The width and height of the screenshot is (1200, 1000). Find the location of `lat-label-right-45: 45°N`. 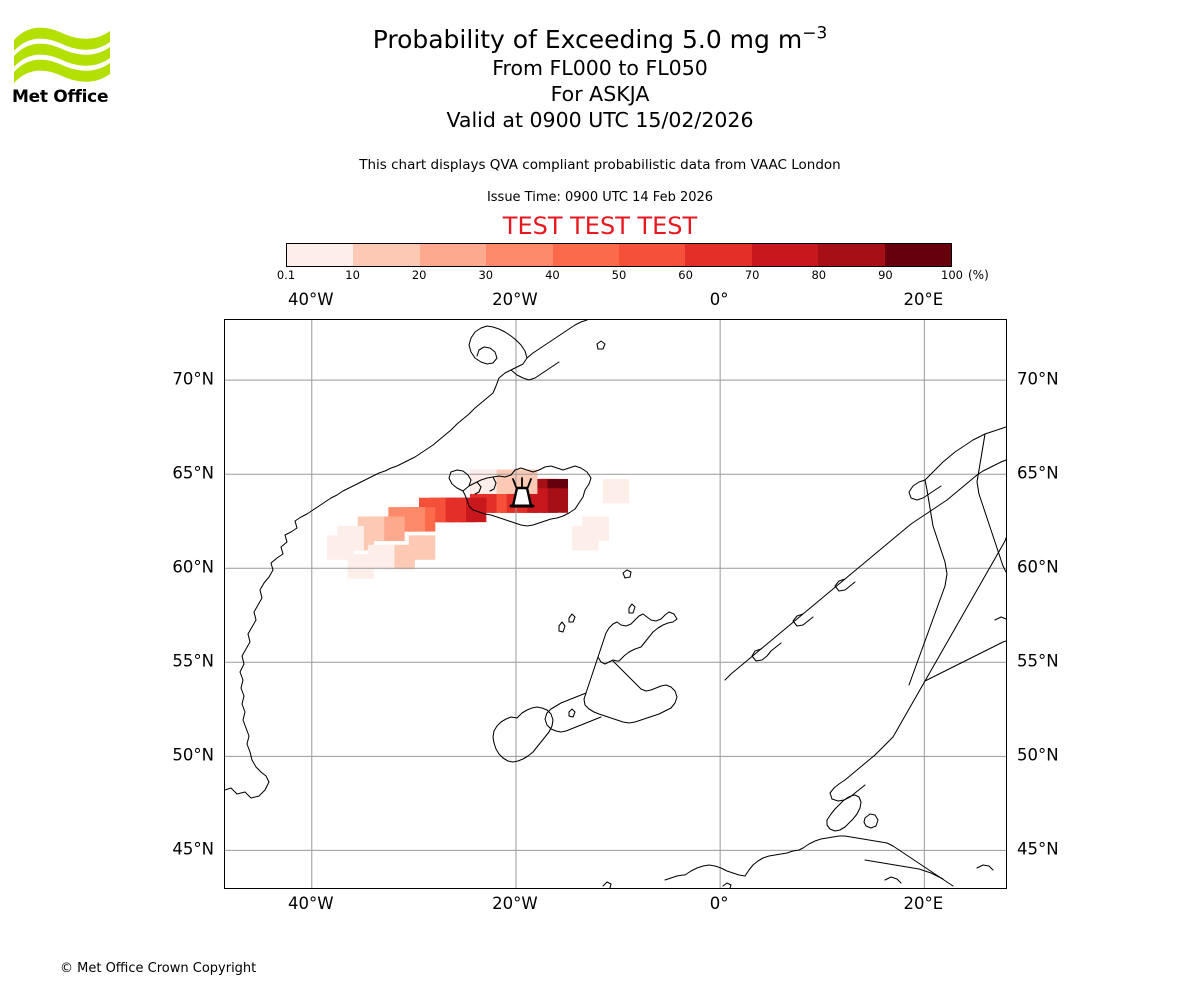

lat-label-right-45: 45°N is located at coordinates (1038, 849).